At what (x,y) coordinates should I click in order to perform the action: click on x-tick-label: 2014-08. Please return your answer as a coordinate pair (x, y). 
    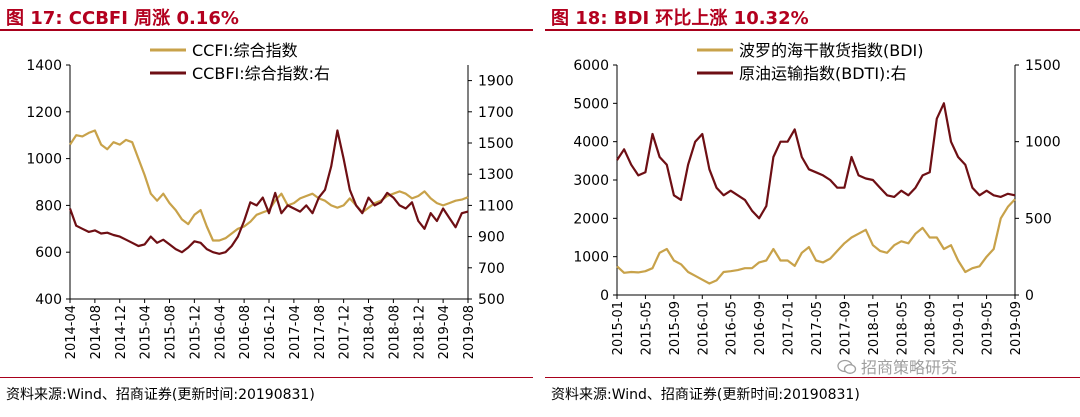
    Looking at the image, I should click on (96, 332).